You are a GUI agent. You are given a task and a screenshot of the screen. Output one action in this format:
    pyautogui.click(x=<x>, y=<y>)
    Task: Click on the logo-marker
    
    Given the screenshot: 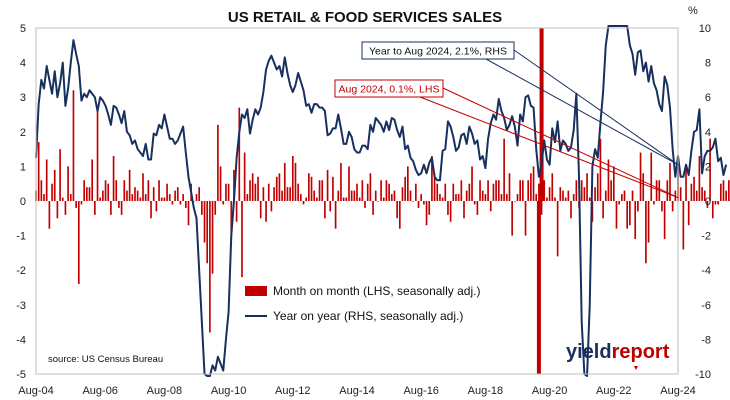 What is the action you would take?
    pyautogui.click(x=636, y=368)
    